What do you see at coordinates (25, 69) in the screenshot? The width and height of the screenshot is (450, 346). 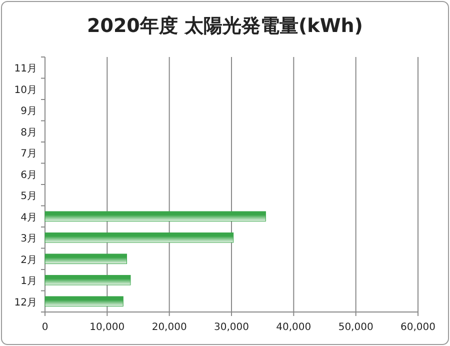 I see `y-tick-label: 11月` at bounding box center [25, 69].